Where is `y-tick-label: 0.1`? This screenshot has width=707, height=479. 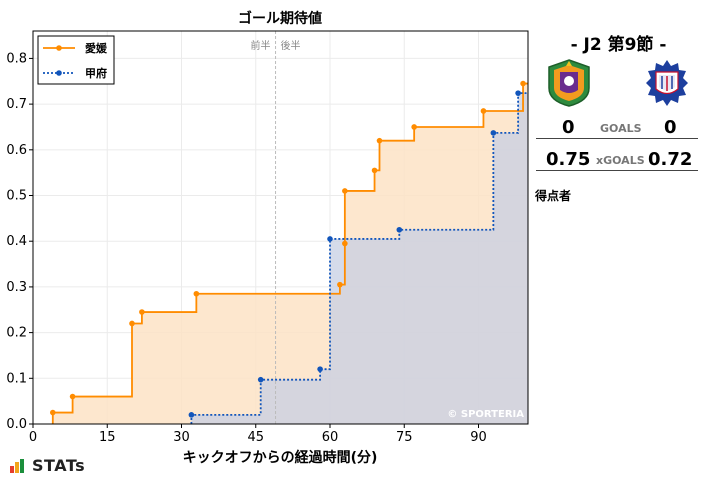 y-tick-label: 0.1 is located at coordinates (16, 378).